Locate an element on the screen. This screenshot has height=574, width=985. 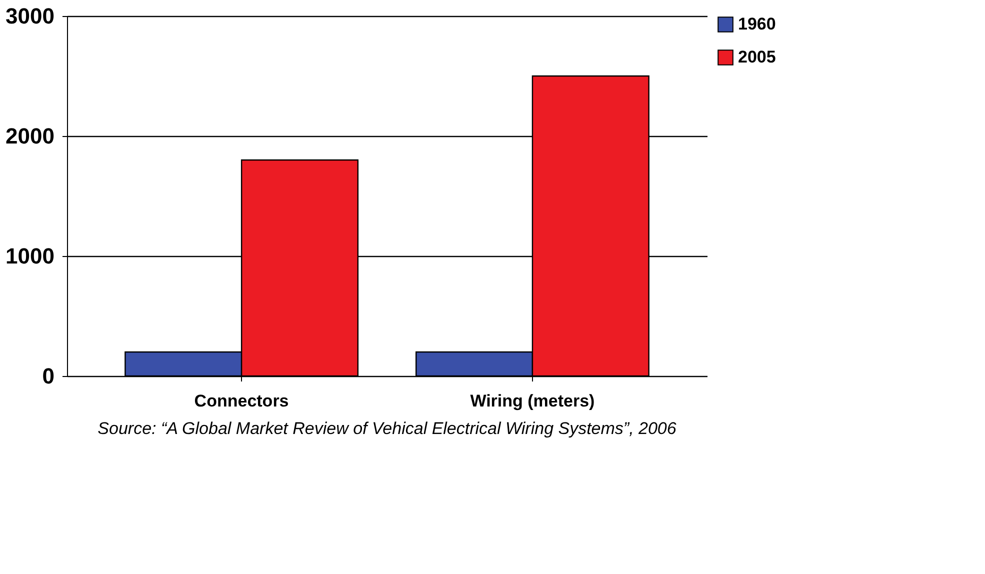
legend-label: 2005 is located at coordinates (757, 57).